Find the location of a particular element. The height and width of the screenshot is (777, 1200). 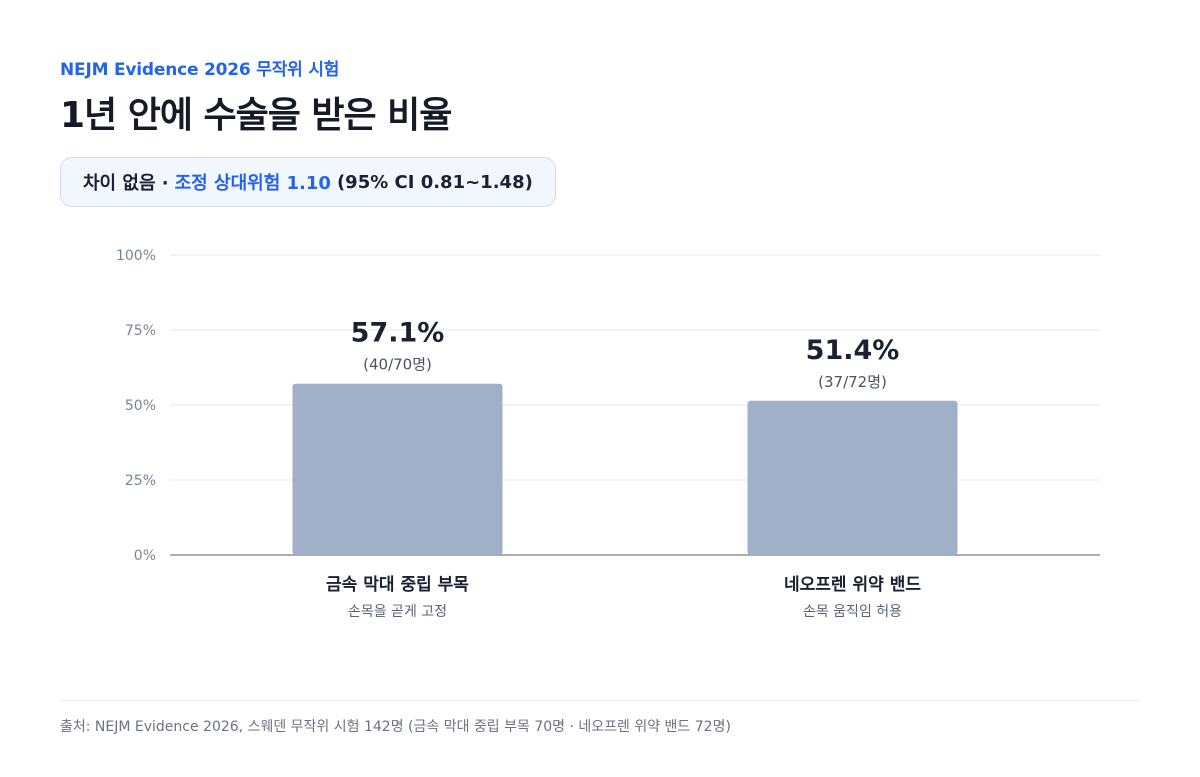

x-category-sublabel: 손목 움직임 허용 is located at coordinates (852, 612).